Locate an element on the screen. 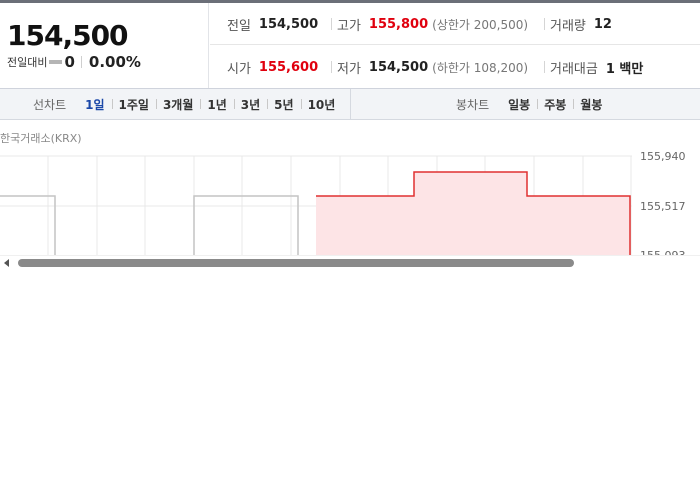 This screenshot has width=700, height=490. upper-limit: (상한가 200,500) is located at coordinates (480, 24).